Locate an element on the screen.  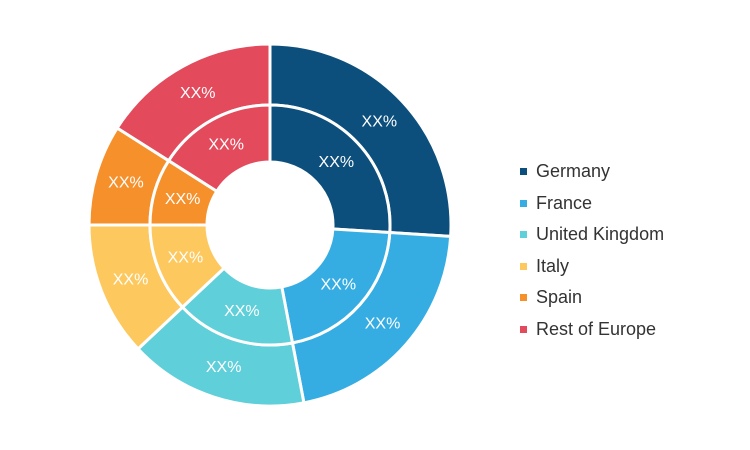
inner-slice-rest-of-europe is located at coordinates (219, 148).